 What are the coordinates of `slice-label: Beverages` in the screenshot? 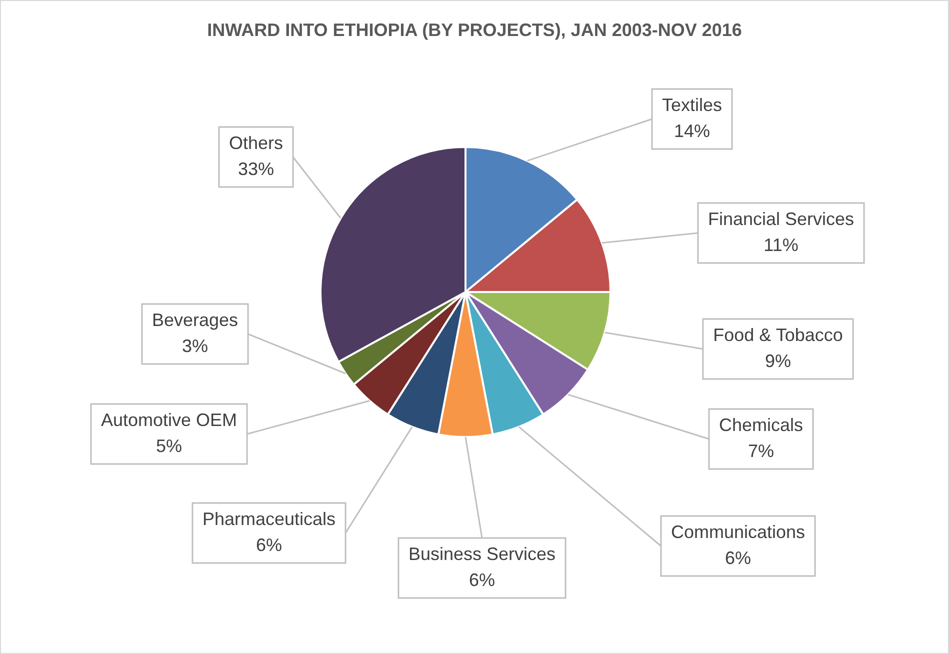 It's located at (195, 320).